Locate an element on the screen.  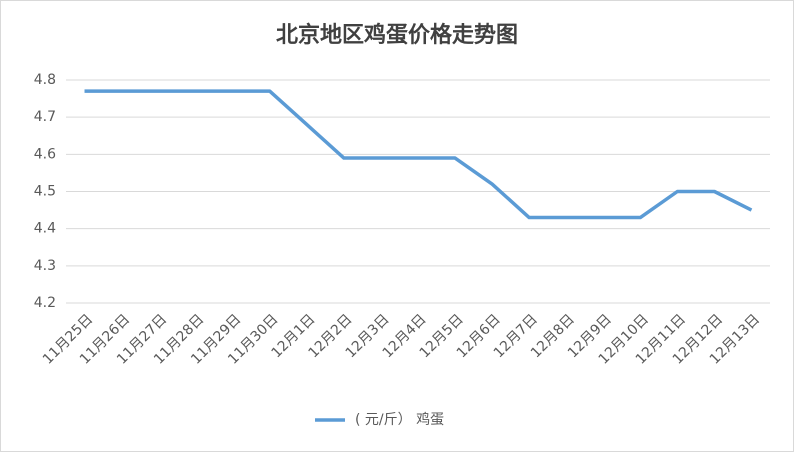
y-tick-label: 4.6 is located at coordinates (45, 154).